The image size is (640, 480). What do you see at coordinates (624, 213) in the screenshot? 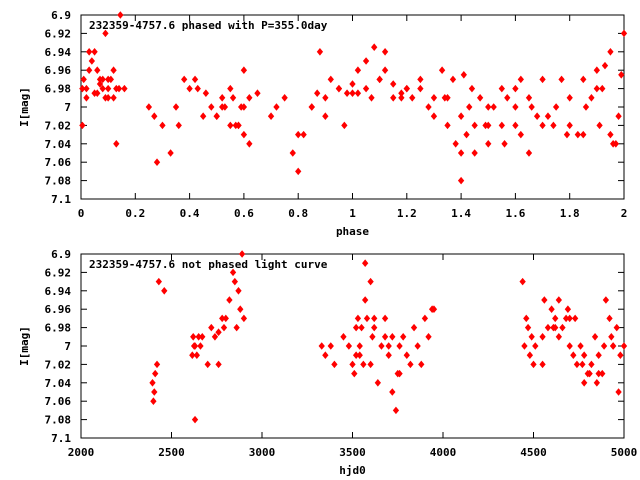
I see `x-tick-label: 2` at bounding box center [624, 213].